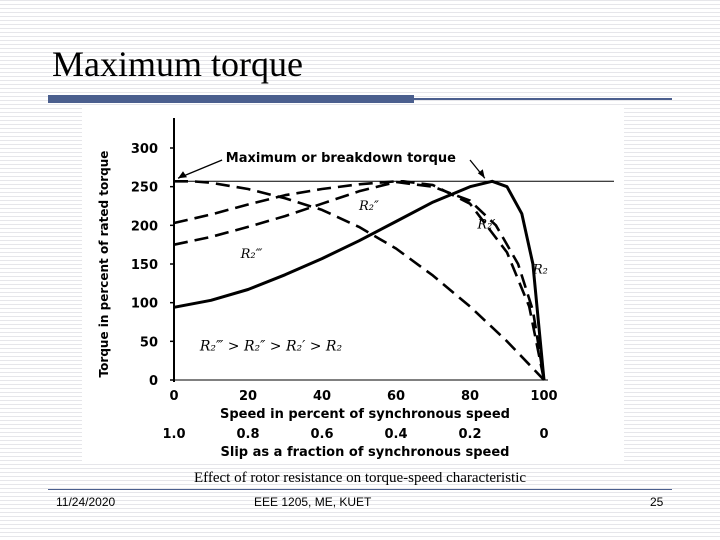 The image size is (720, 540). Describe the element at coordinates (543, 99) in the screenshot. I see `title-rule-line` at that location.